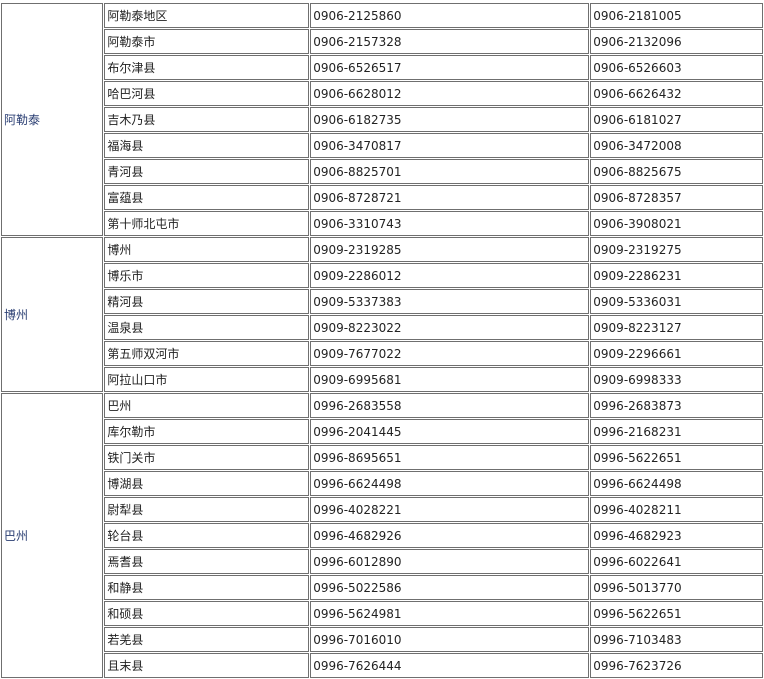  I want to click on phone-cell: 0906-6181027, so click(676, 119).